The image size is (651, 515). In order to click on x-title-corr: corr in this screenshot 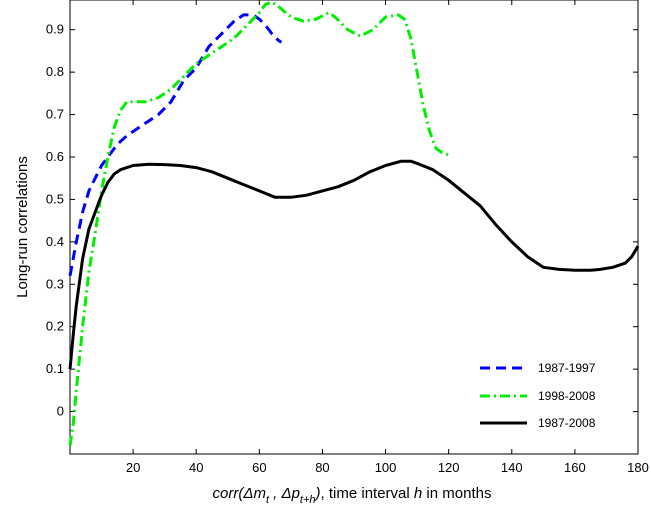, I will do `click(226, 493)`.